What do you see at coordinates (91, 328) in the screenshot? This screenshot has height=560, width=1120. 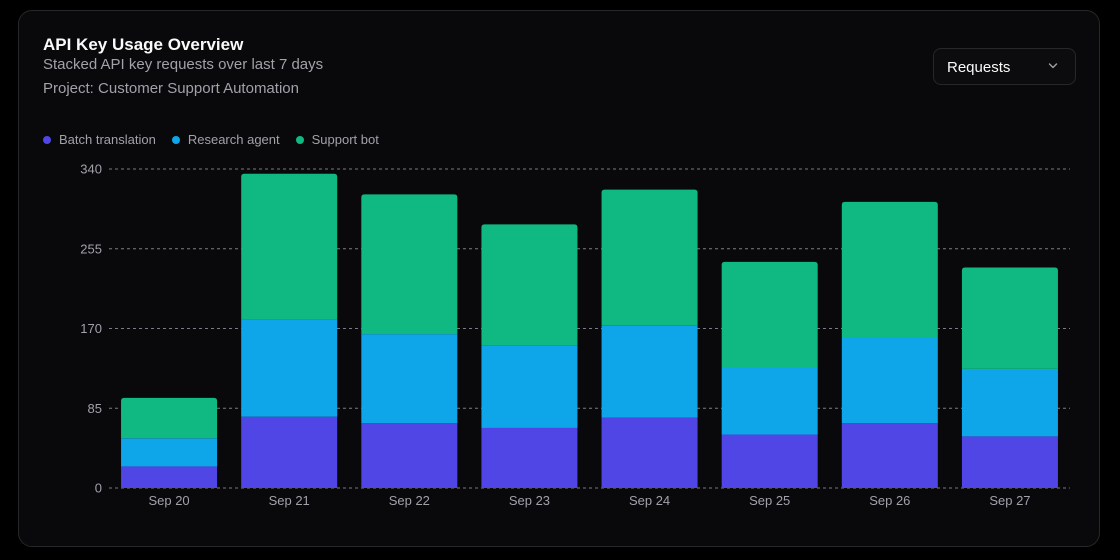 I see `y-tick-label: 170` at bounding box center [91, 328].